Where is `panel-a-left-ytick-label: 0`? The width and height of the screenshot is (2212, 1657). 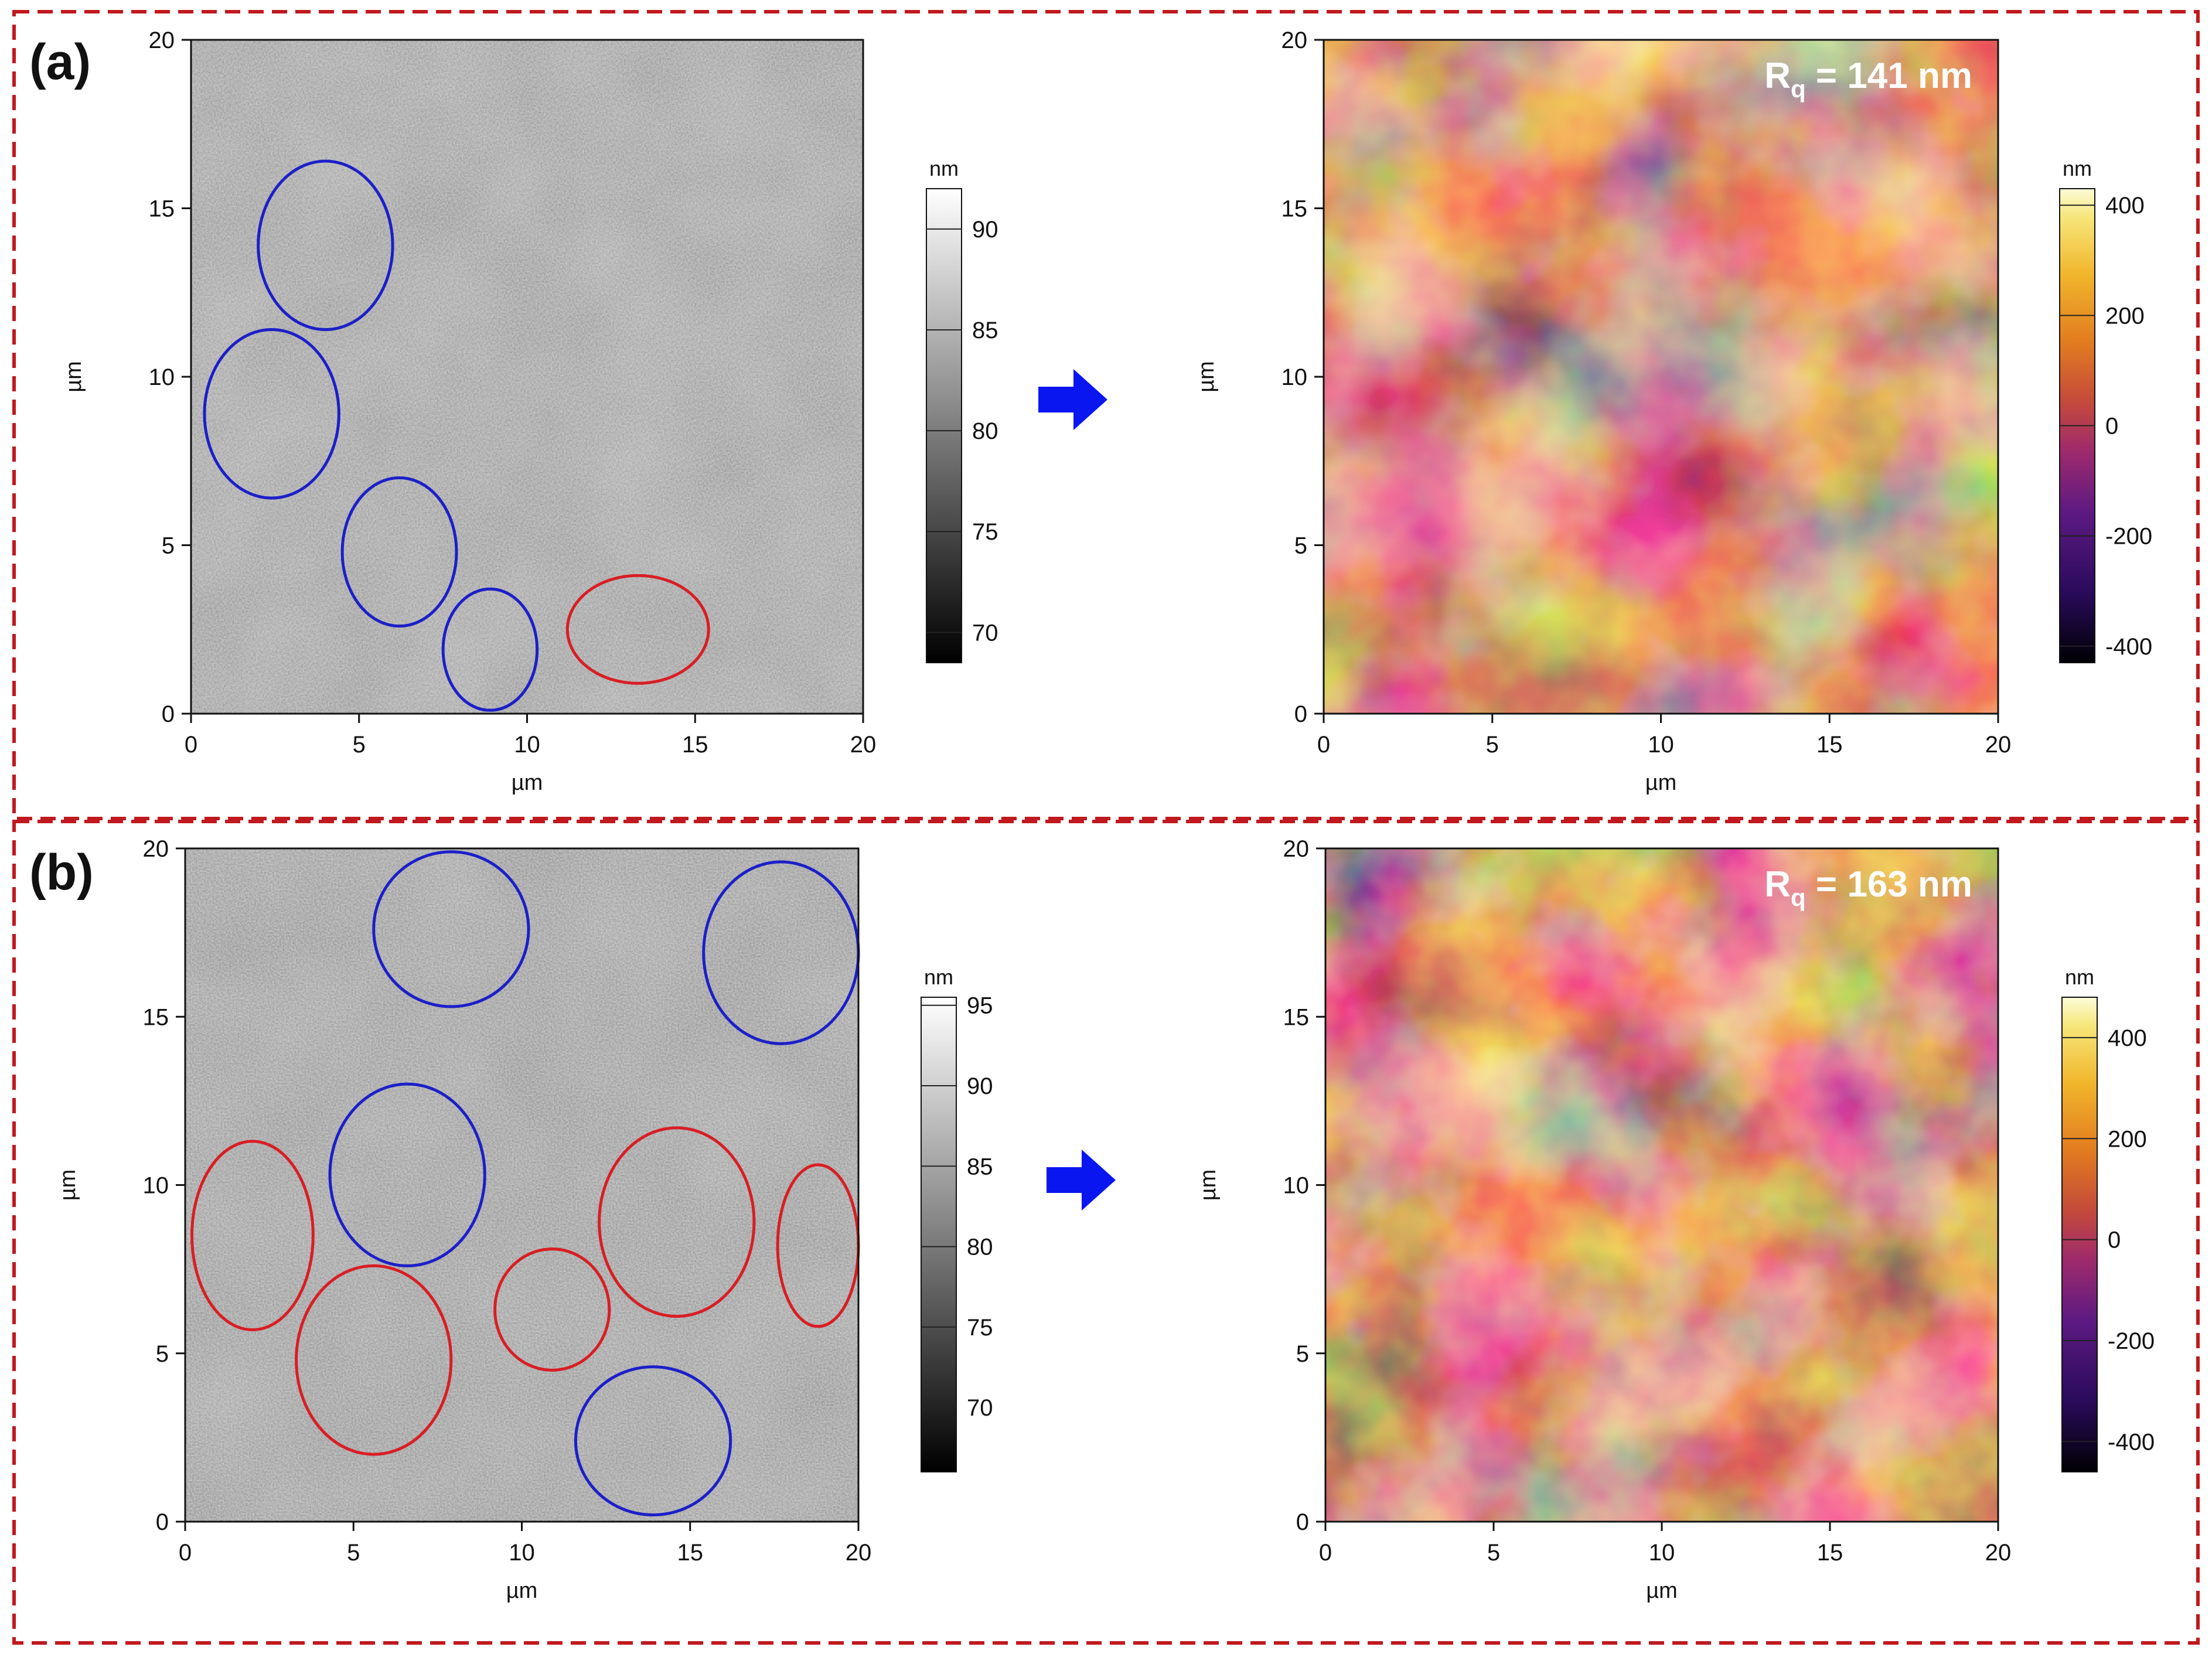 panel-a-left-ytick-label: 0 is located at coordinates (168, 714).